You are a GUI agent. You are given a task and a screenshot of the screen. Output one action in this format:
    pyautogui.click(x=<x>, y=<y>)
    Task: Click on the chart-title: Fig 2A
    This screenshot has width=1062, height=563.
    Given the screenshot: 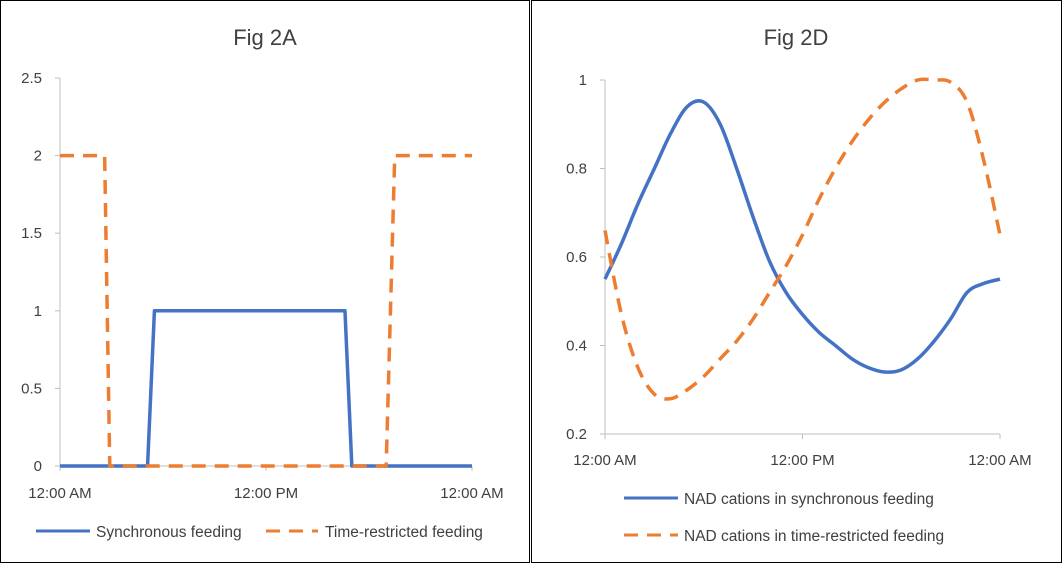 What is the action you would take?
    pyautogui.click(x=265, y=37)
    